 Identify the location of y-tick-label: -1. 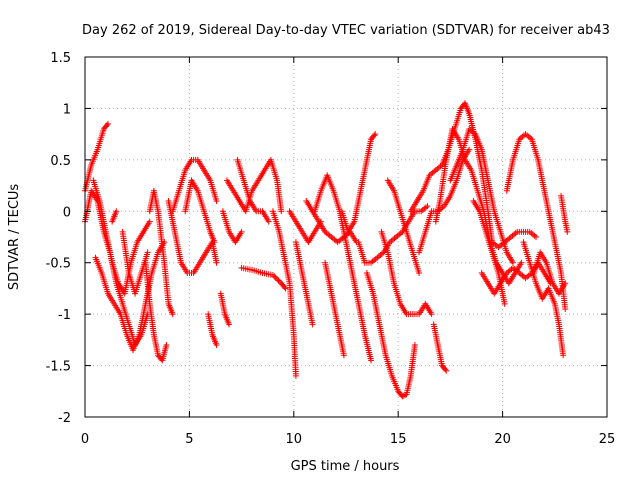
(64, 315).